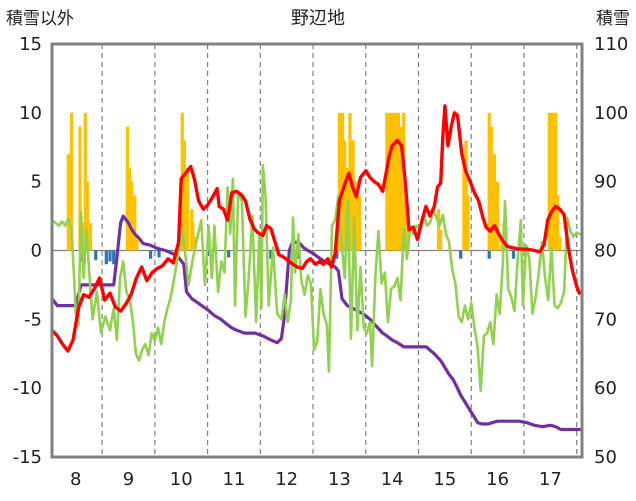 Image resolution: width=636 pixels, height=501 pixels. I want to click on x-tick-label: 9, so click(128, 479).